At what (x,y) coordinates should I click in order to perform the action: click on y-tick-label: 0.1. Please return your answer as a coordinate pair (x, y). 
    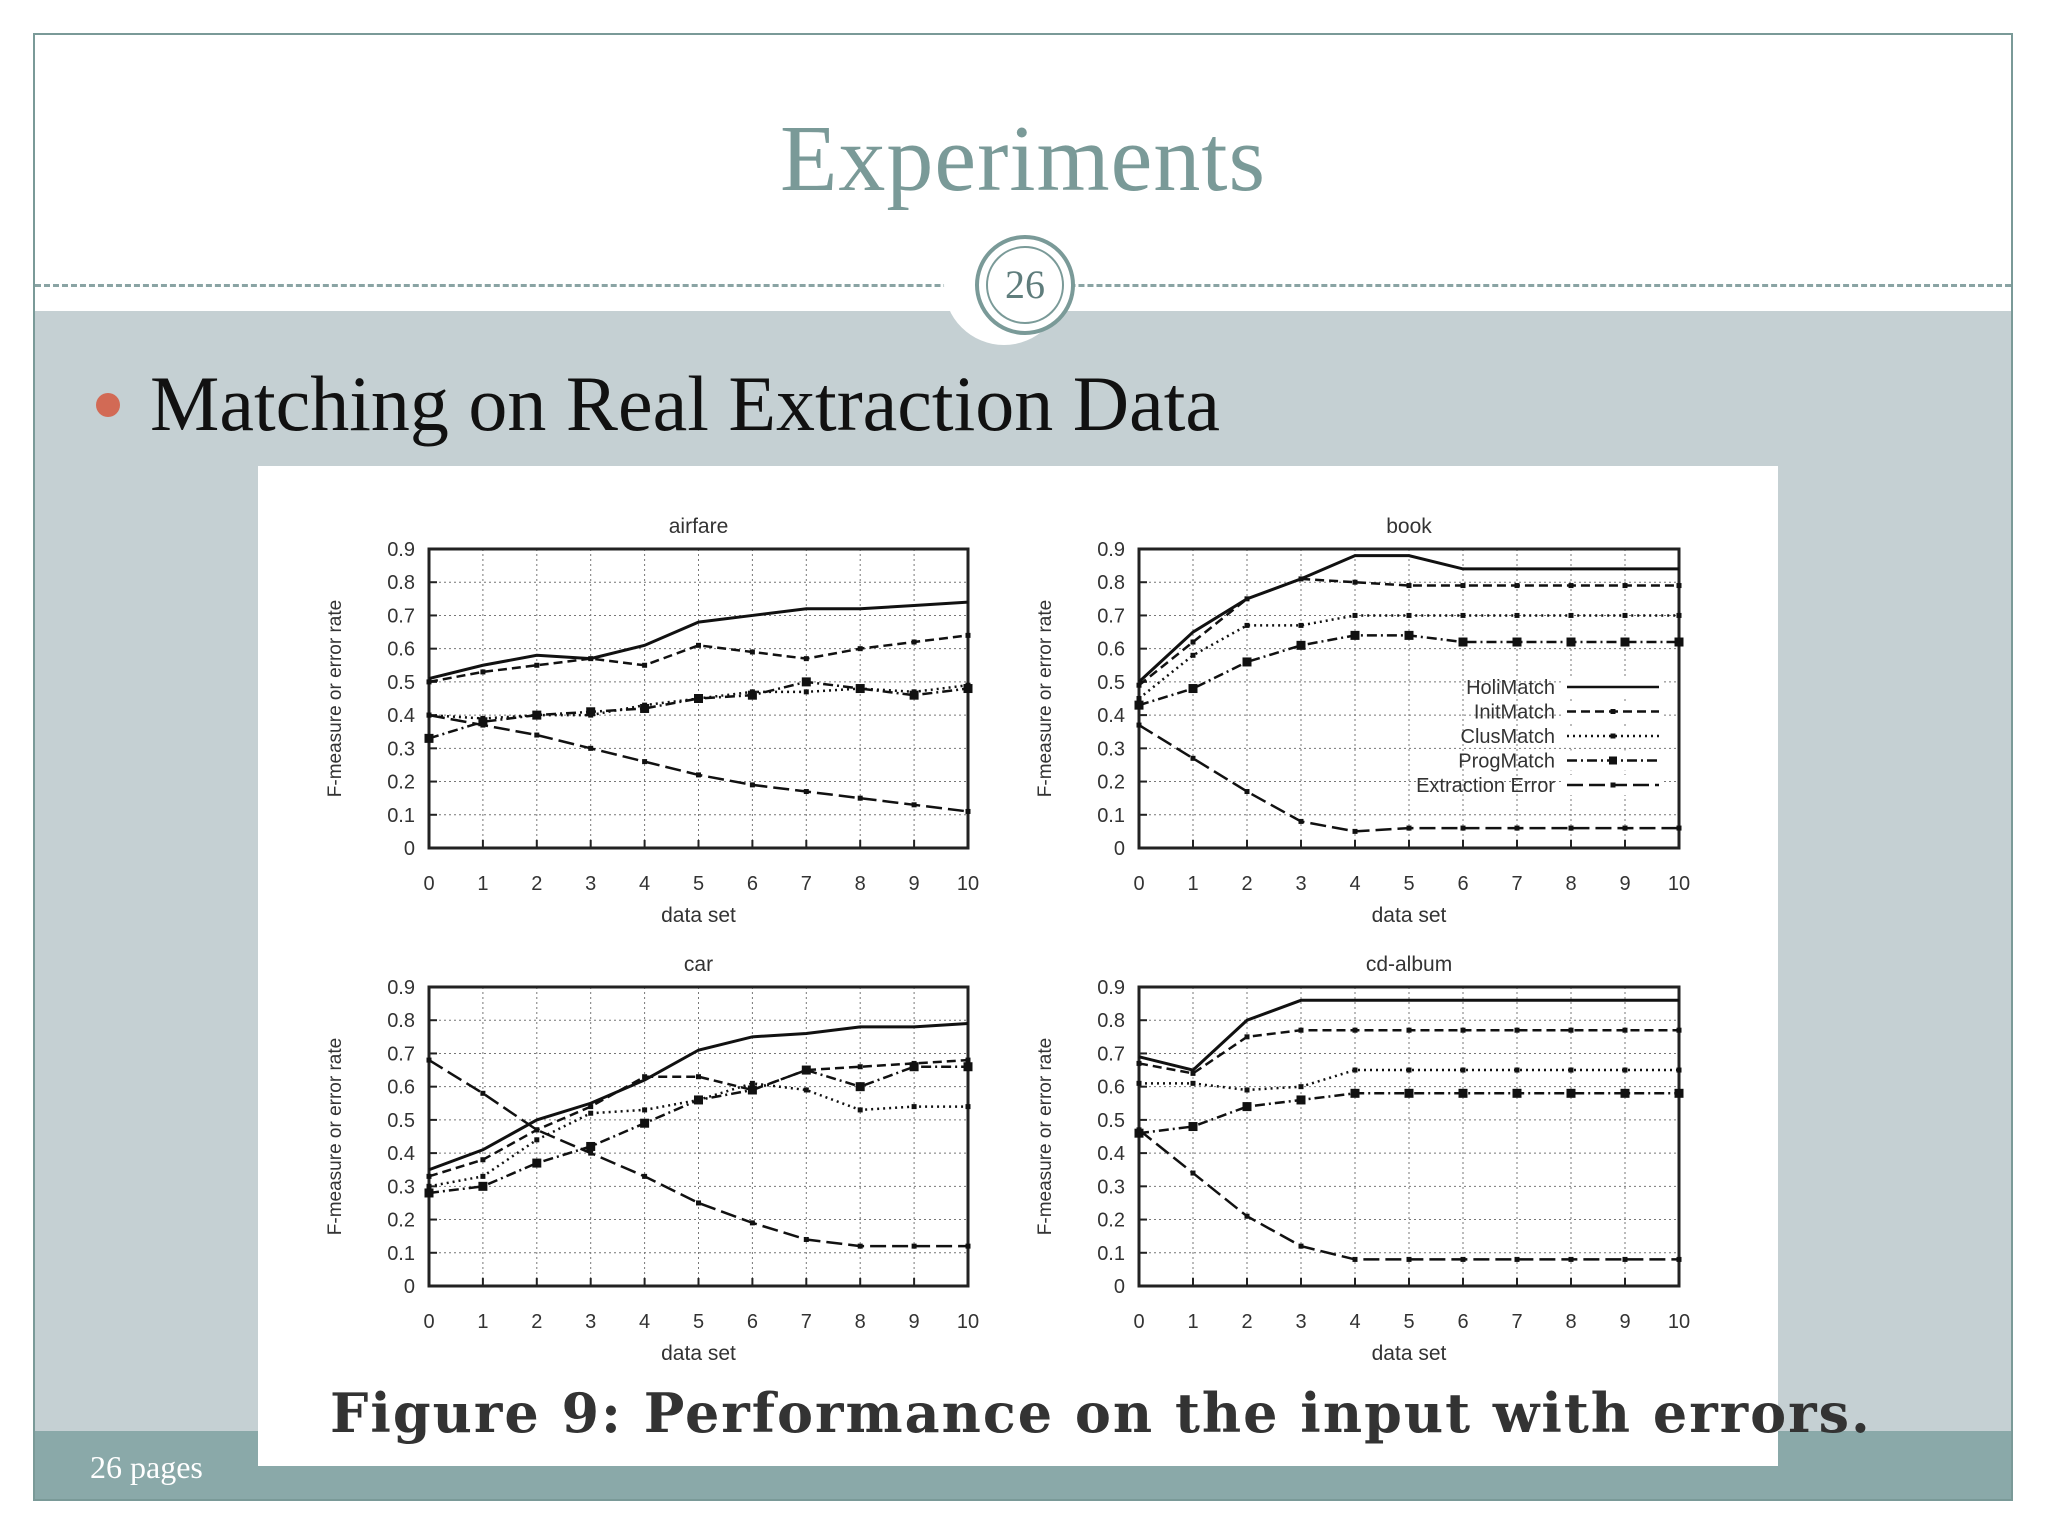
    Looking at the image, I should click on (1111, 816).